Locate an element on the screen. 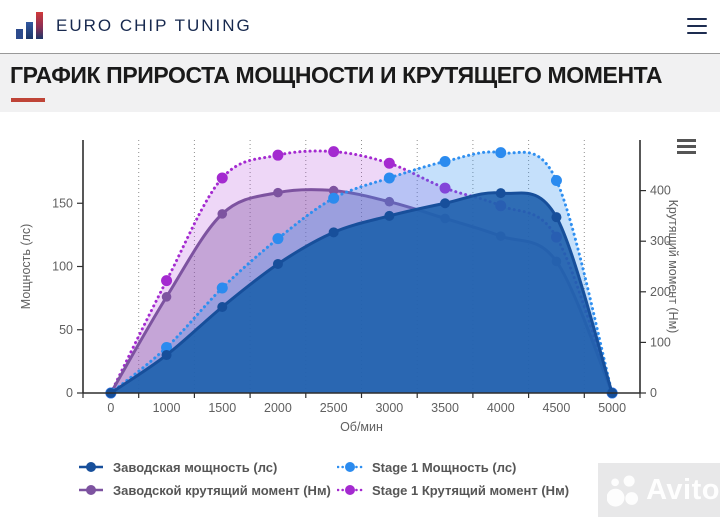 This screenshot has width=720, height=517. avito-watermark: Avito is located at coordinates (659, 490).